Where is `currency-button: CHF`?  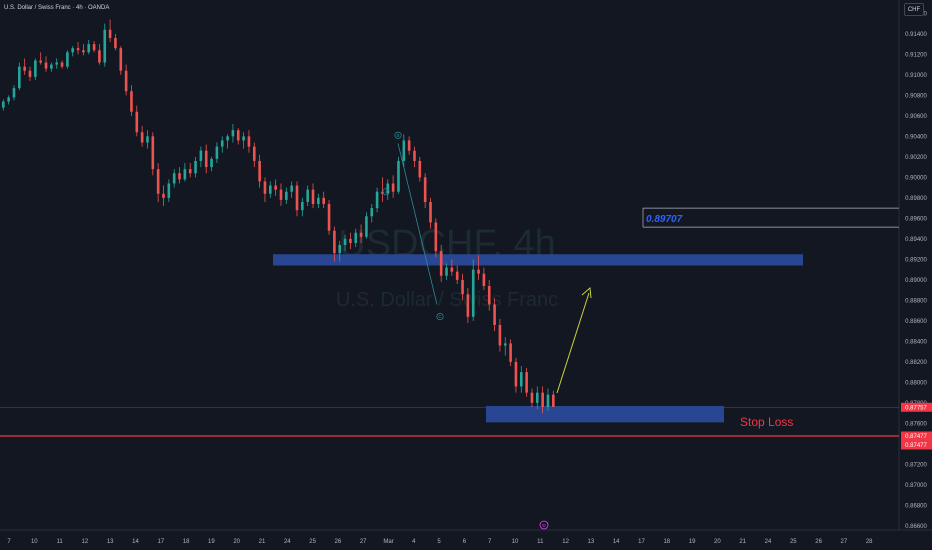
currency-button: CHF is located at coordinates (914, 9).